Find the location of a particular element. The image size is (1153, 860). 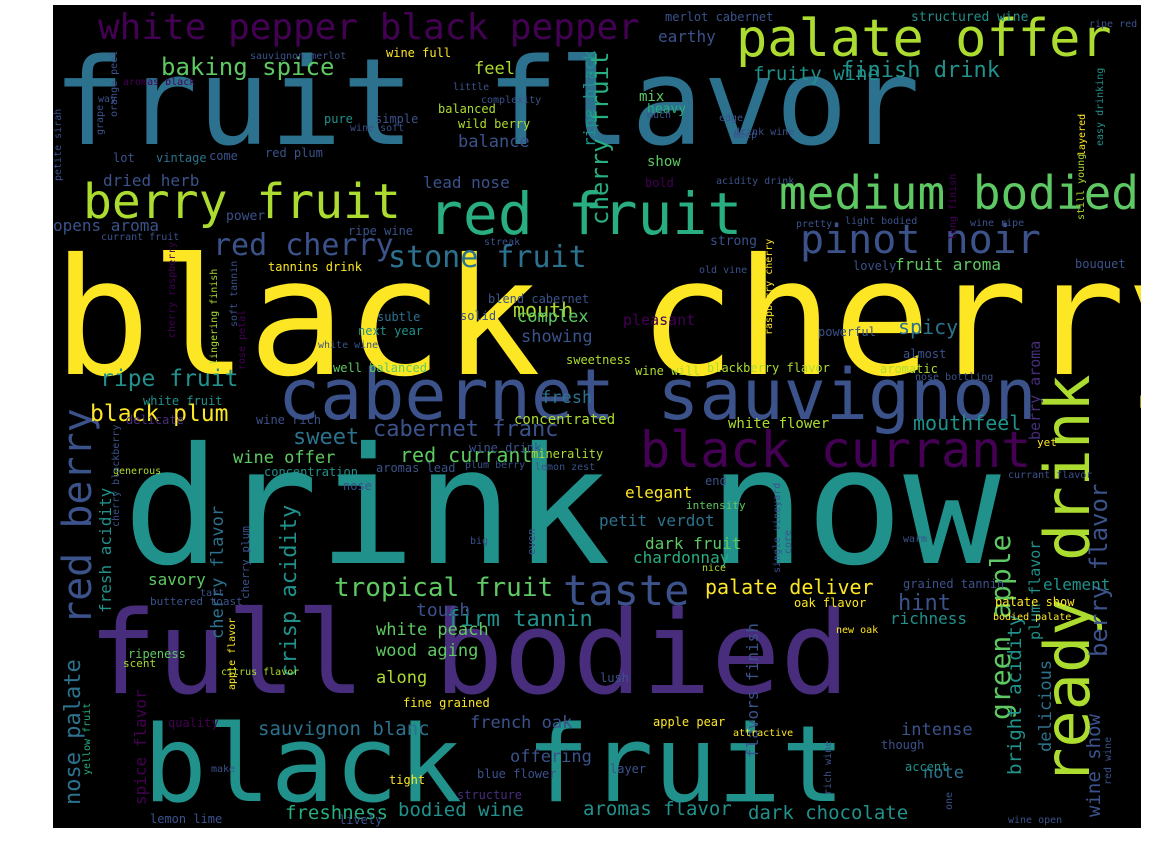

cloud-word: ripeness is located at coordinates (157, 654).